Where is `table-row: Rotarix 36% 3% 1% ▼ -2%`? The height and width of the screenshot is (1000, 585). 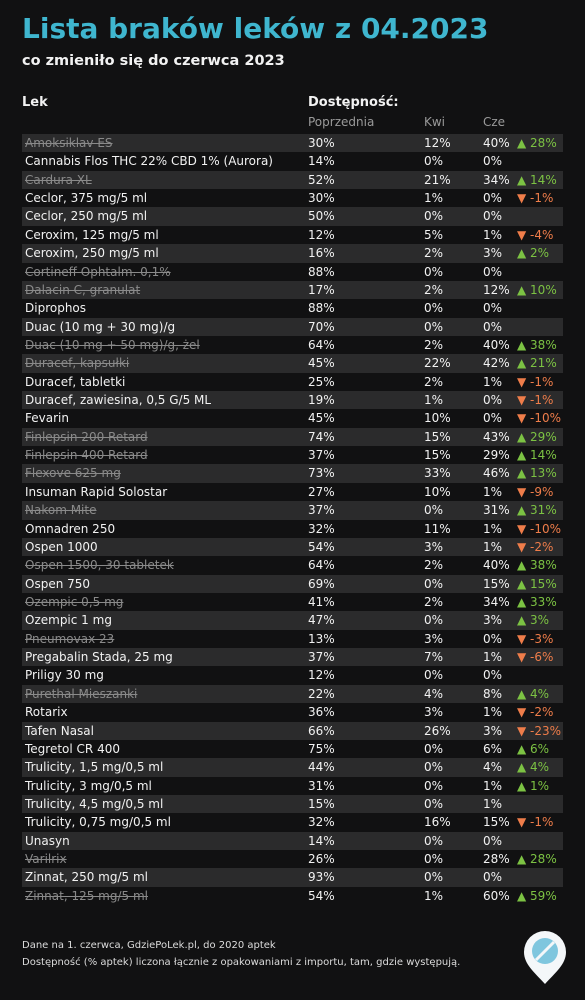 table-row: Rotarix 36% 3% 1% ▼ -2% is located at coordinates (292, 712).